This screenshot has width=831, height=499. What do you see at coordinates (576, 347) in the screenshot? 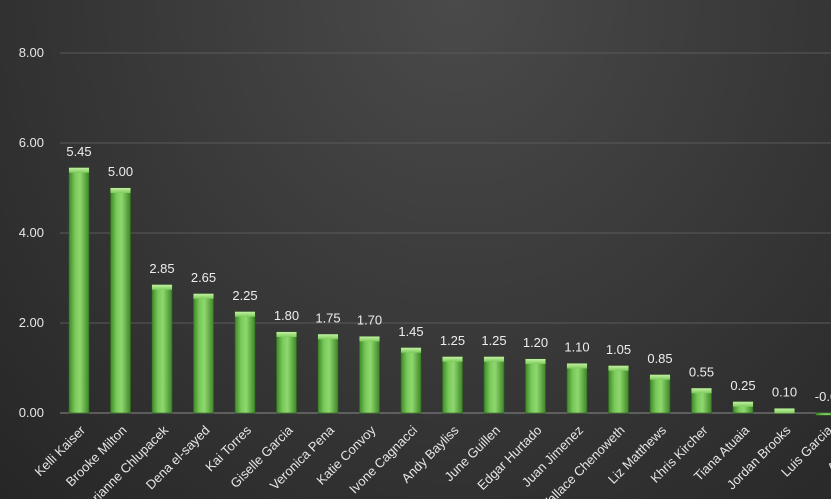
I see `data-label: 1.10` at bounding box center [576, 347].